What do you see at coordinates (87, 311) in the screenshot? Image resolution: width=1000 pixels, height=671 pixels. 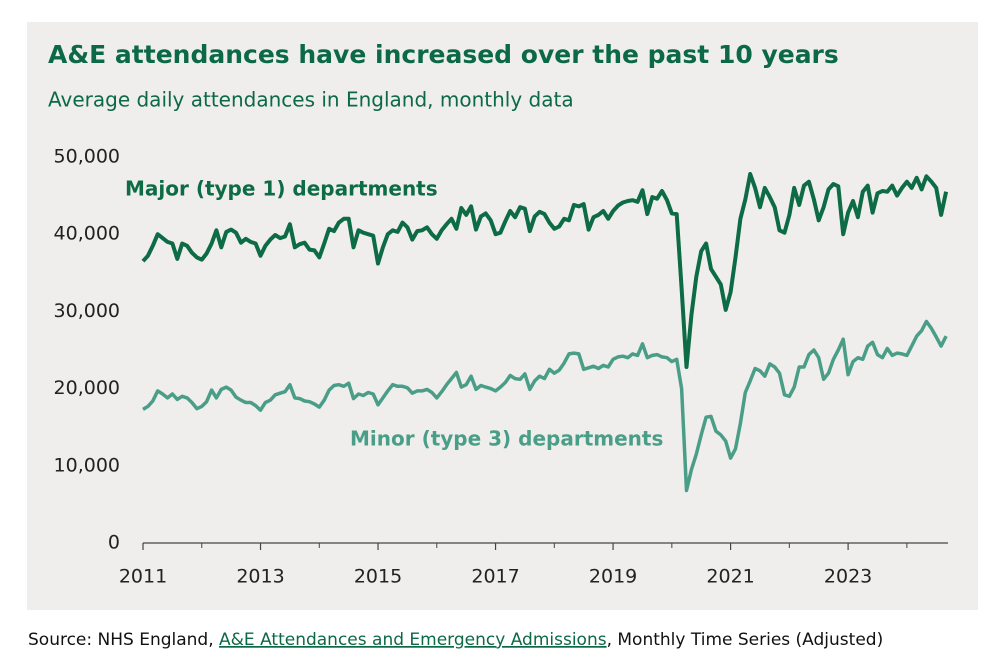 I see `y-tick-label: 30,000` at bounding box center [87, 311].